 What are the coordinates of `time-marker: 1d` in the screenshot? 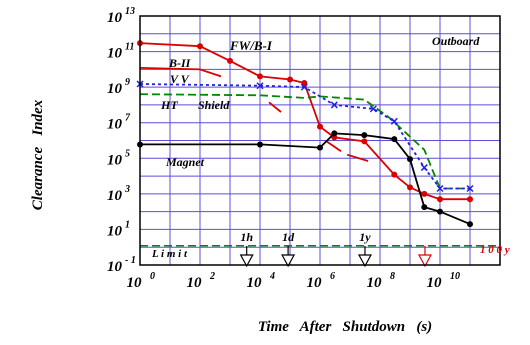 It's located at (288, 249).